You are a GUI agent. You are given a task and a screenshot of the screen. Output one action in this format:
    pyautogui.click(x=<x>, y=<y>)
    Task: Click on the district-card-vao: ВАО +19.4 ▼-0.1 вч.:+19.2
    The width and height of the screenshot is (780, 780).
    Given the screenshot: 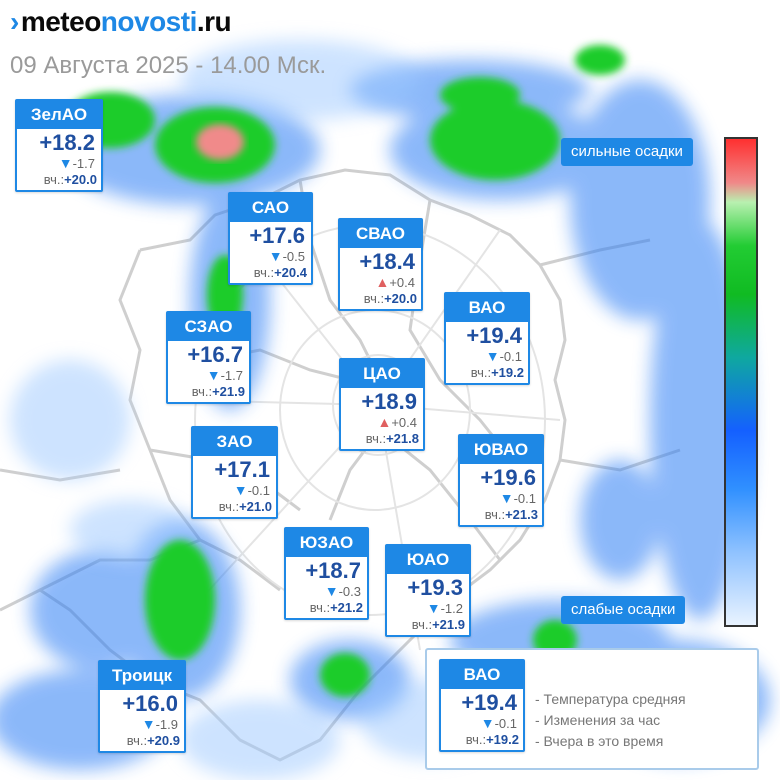 What is the action you would take?
    pyautogui.click(x=487, y=338)
    